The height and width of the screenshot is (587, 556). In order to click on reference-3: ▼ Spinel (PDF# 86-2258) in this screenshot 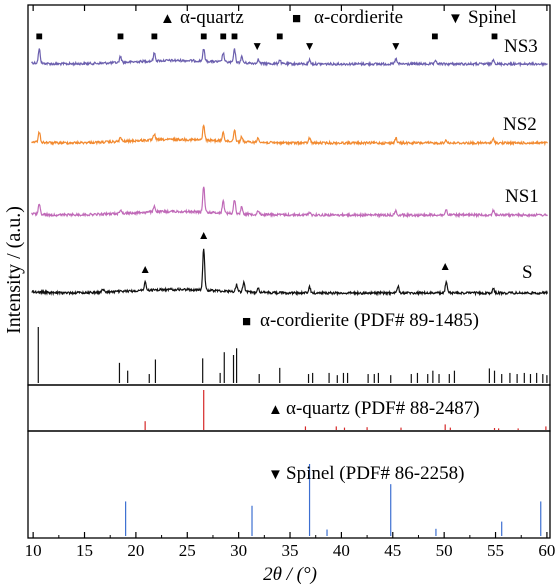, I will do `click(333, 499)`.